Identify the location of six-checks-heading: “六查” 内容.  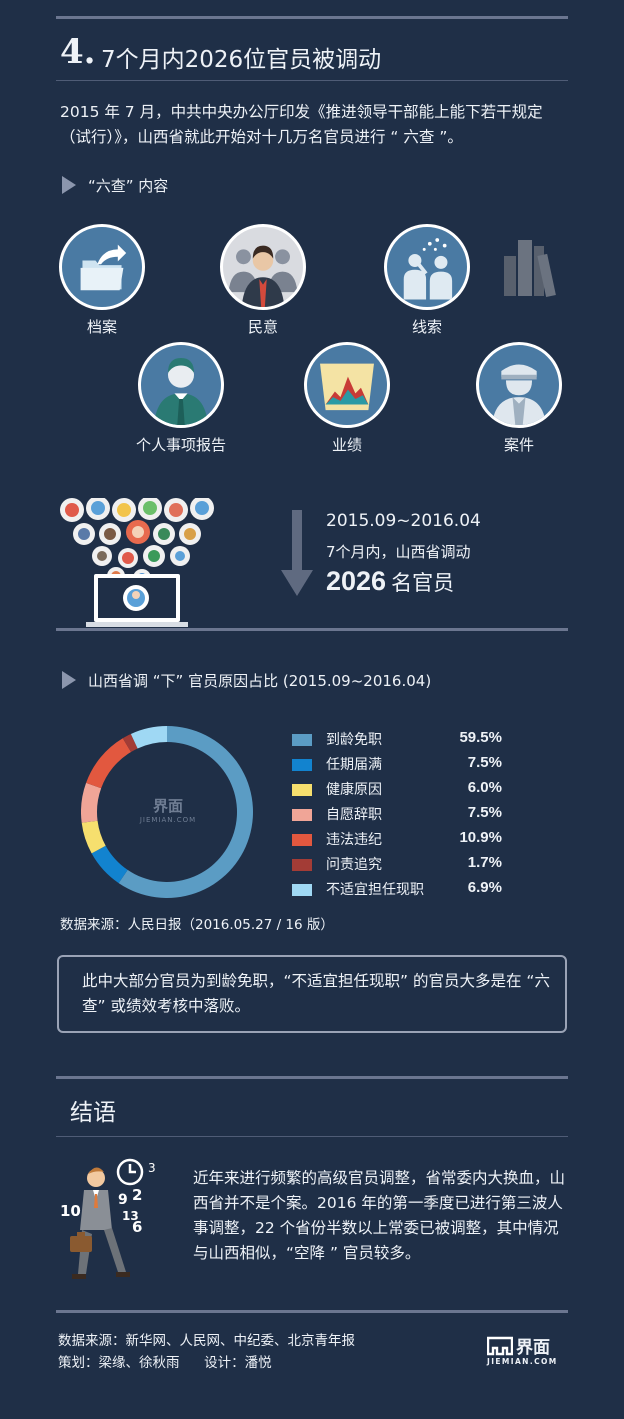
(128, 186).